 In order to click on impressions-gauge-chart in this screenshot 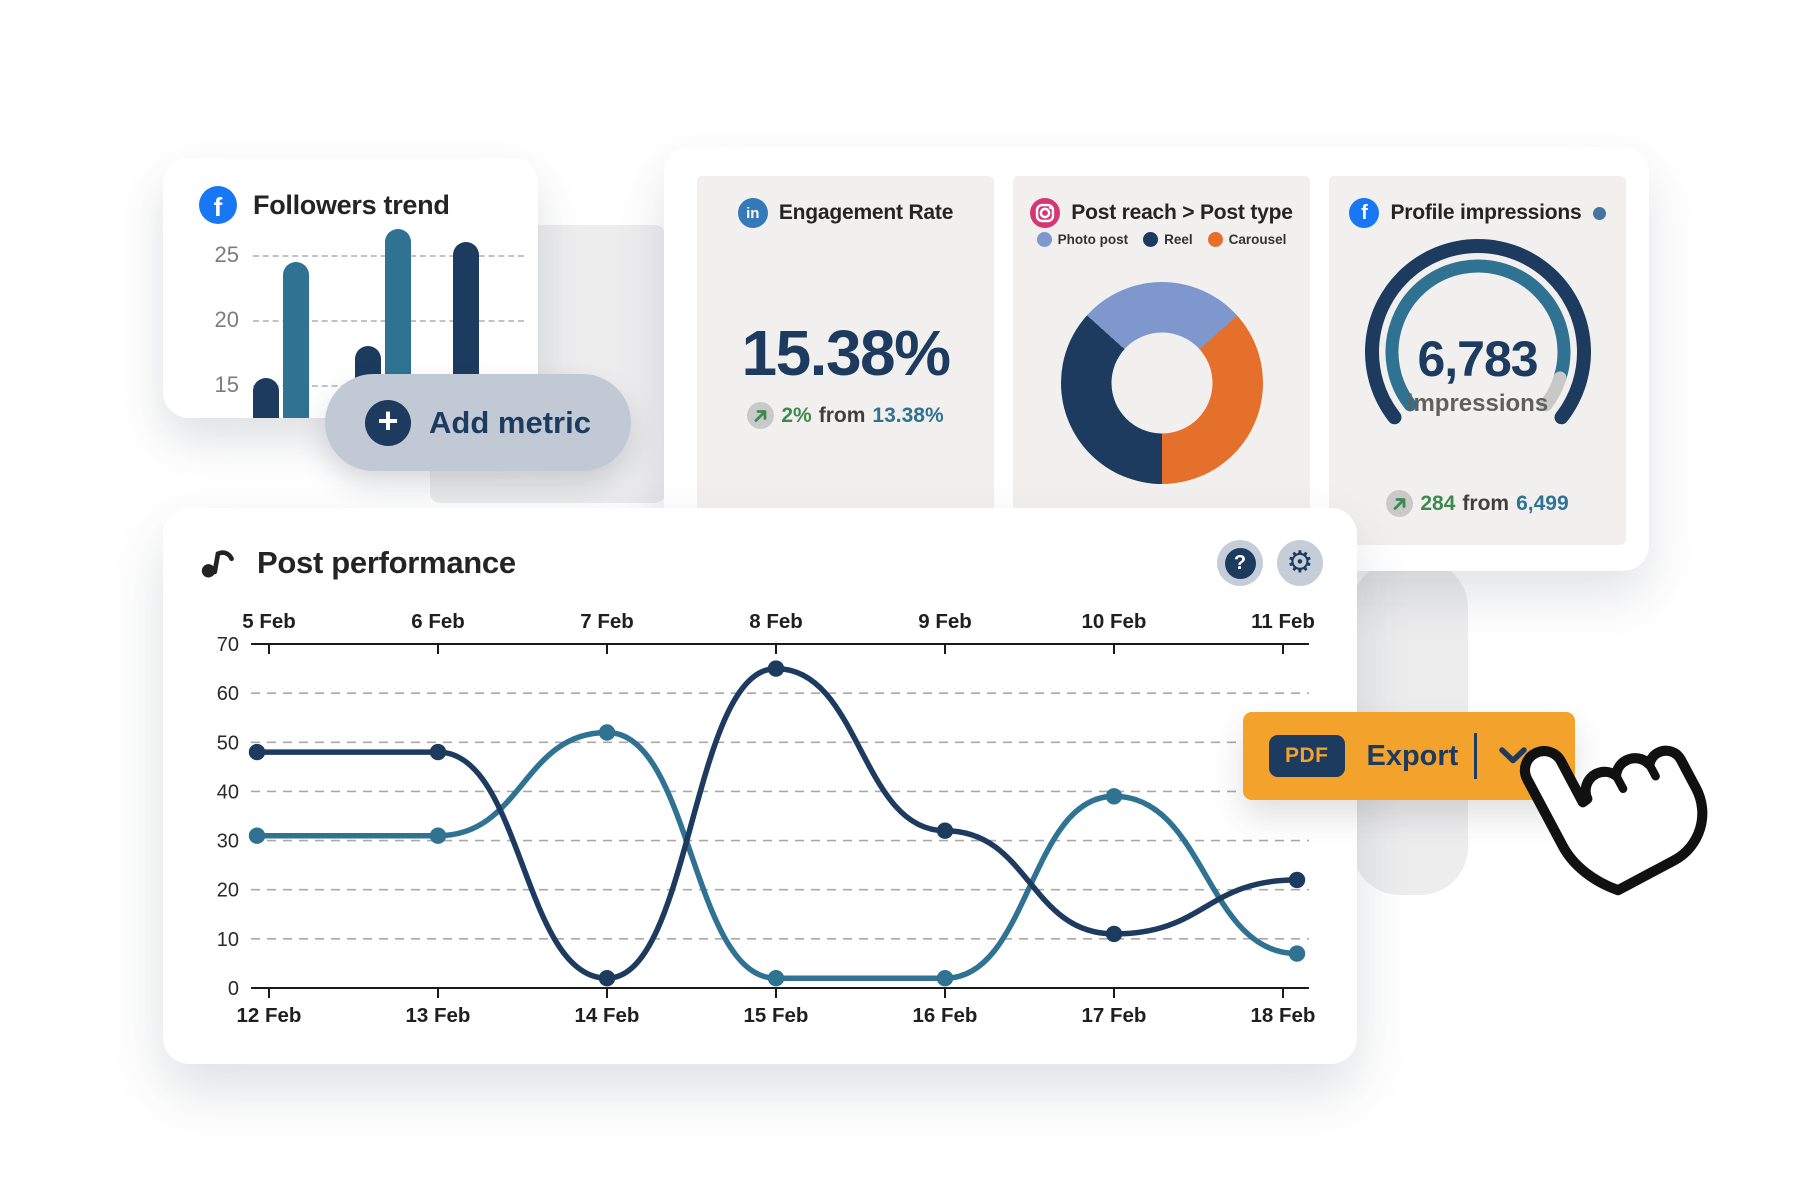, I will do `click(1477, 332)`.